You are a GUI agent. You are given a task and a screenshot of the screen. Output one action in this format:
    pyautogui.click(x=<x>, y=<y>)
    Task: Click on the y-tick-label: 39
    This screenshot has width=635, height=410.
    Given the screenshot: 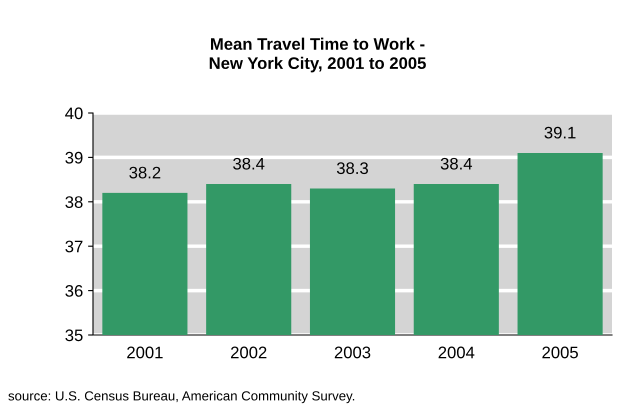 What is the action you would take?
    pyautogui.click(x=73, y=158)
    